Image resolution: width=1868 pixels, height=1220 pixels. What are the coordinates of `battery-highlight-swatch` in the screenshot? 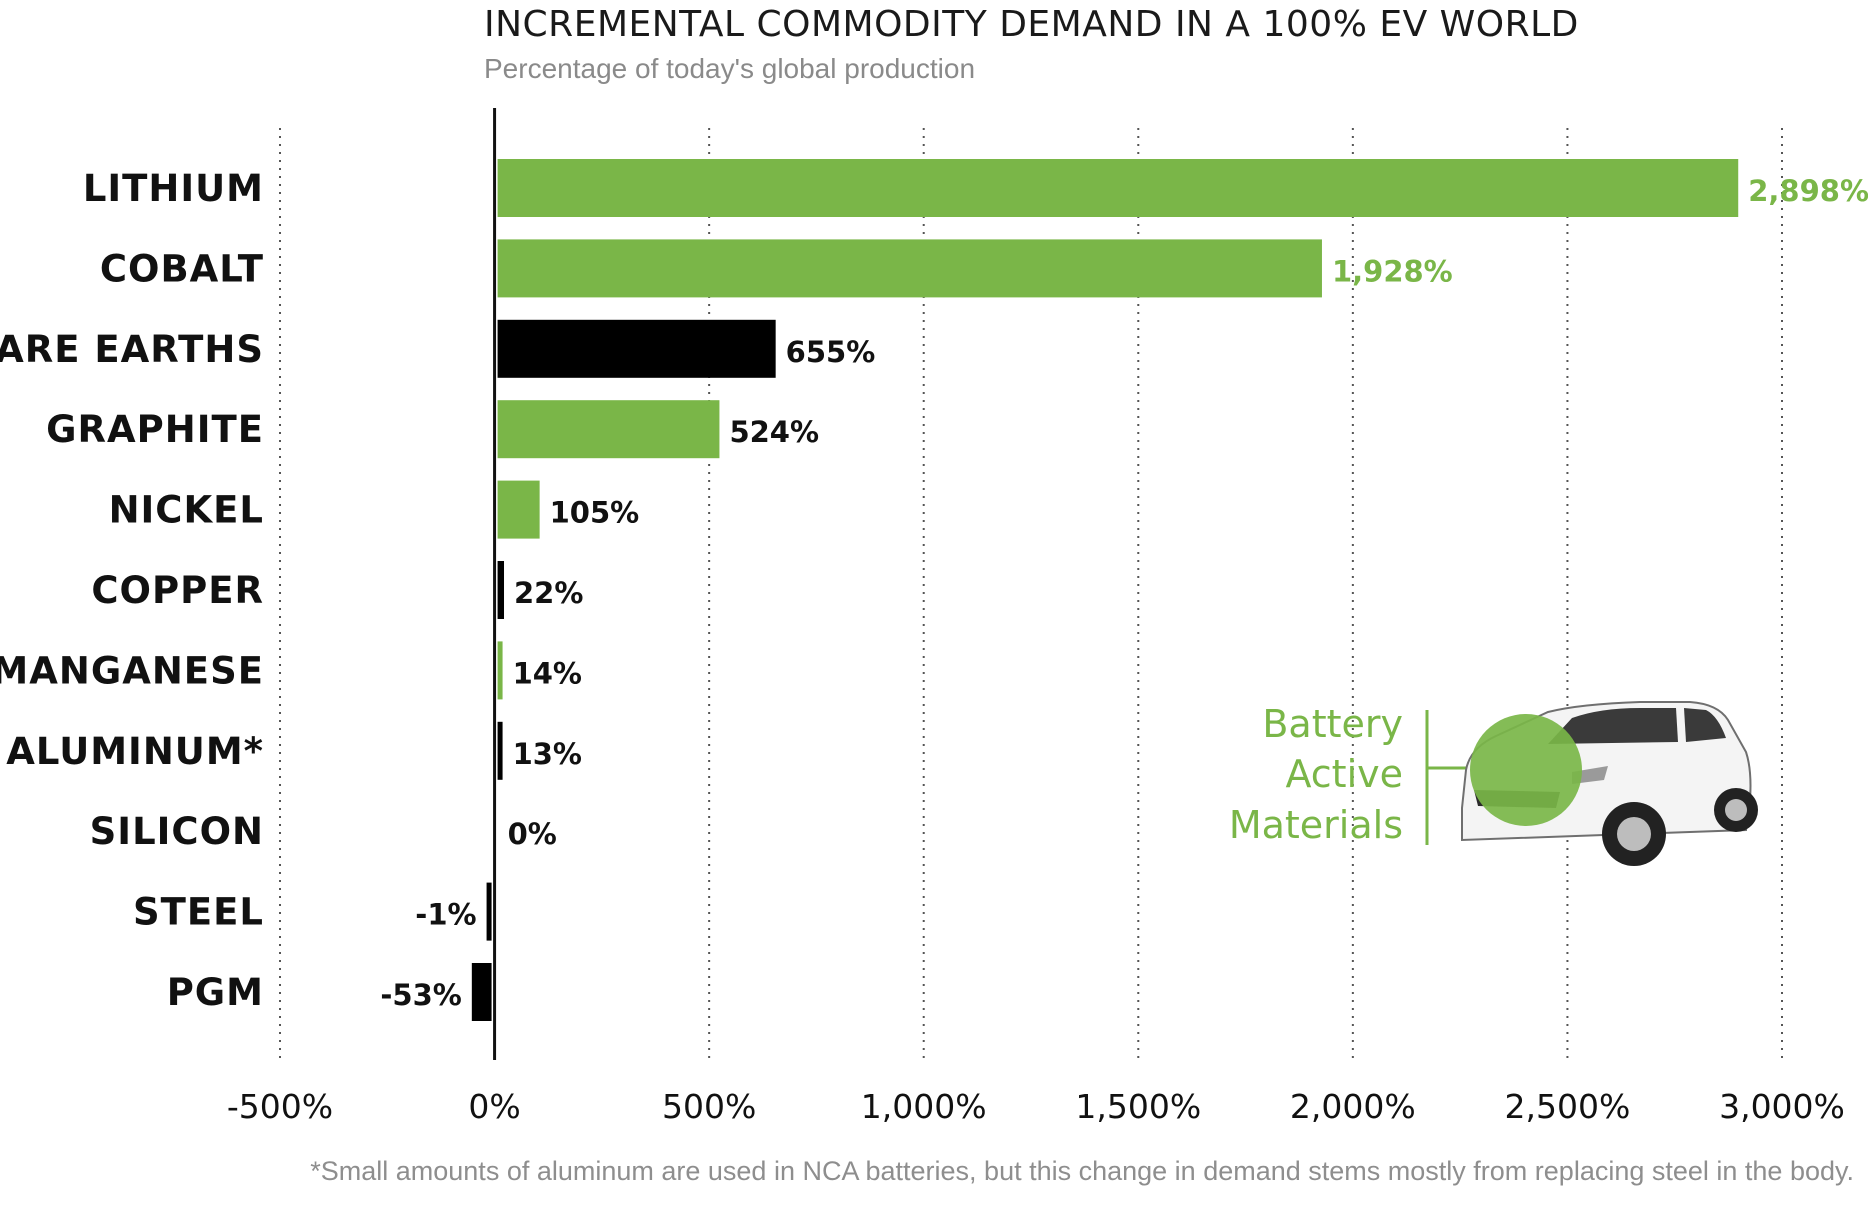 It's located at (1526, 770).